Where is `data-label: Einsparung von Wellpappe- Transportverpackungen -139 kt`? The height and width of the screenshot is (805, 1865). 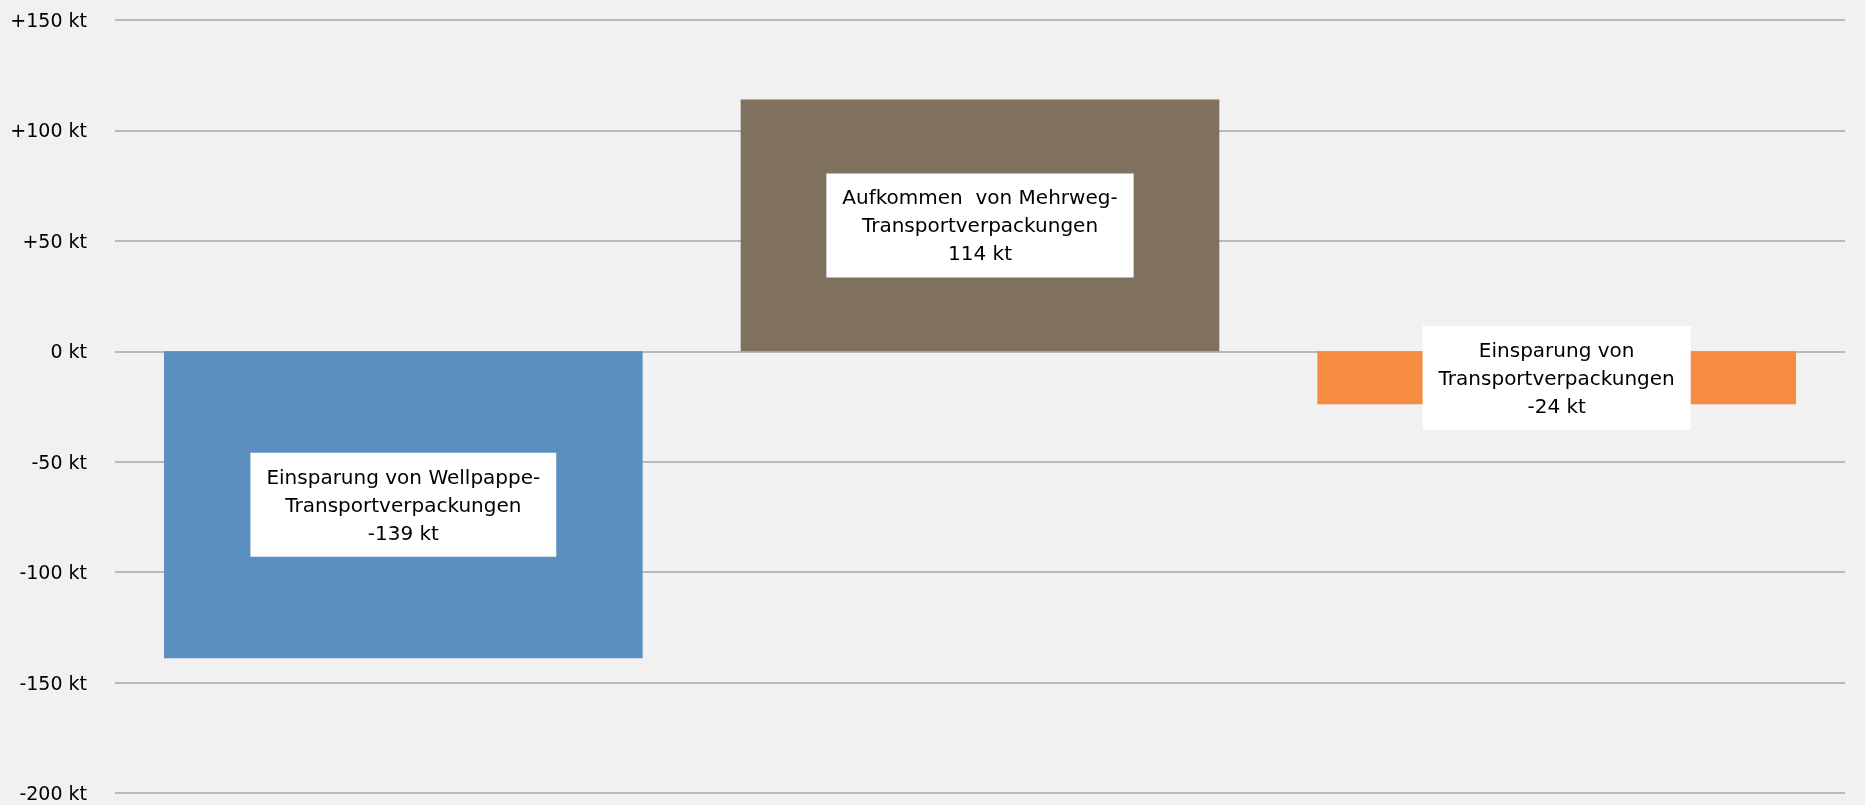 data-label: Einsparung von Wellpappe- Transportverpackungen -139 kt is located at coordinates (403, 504).